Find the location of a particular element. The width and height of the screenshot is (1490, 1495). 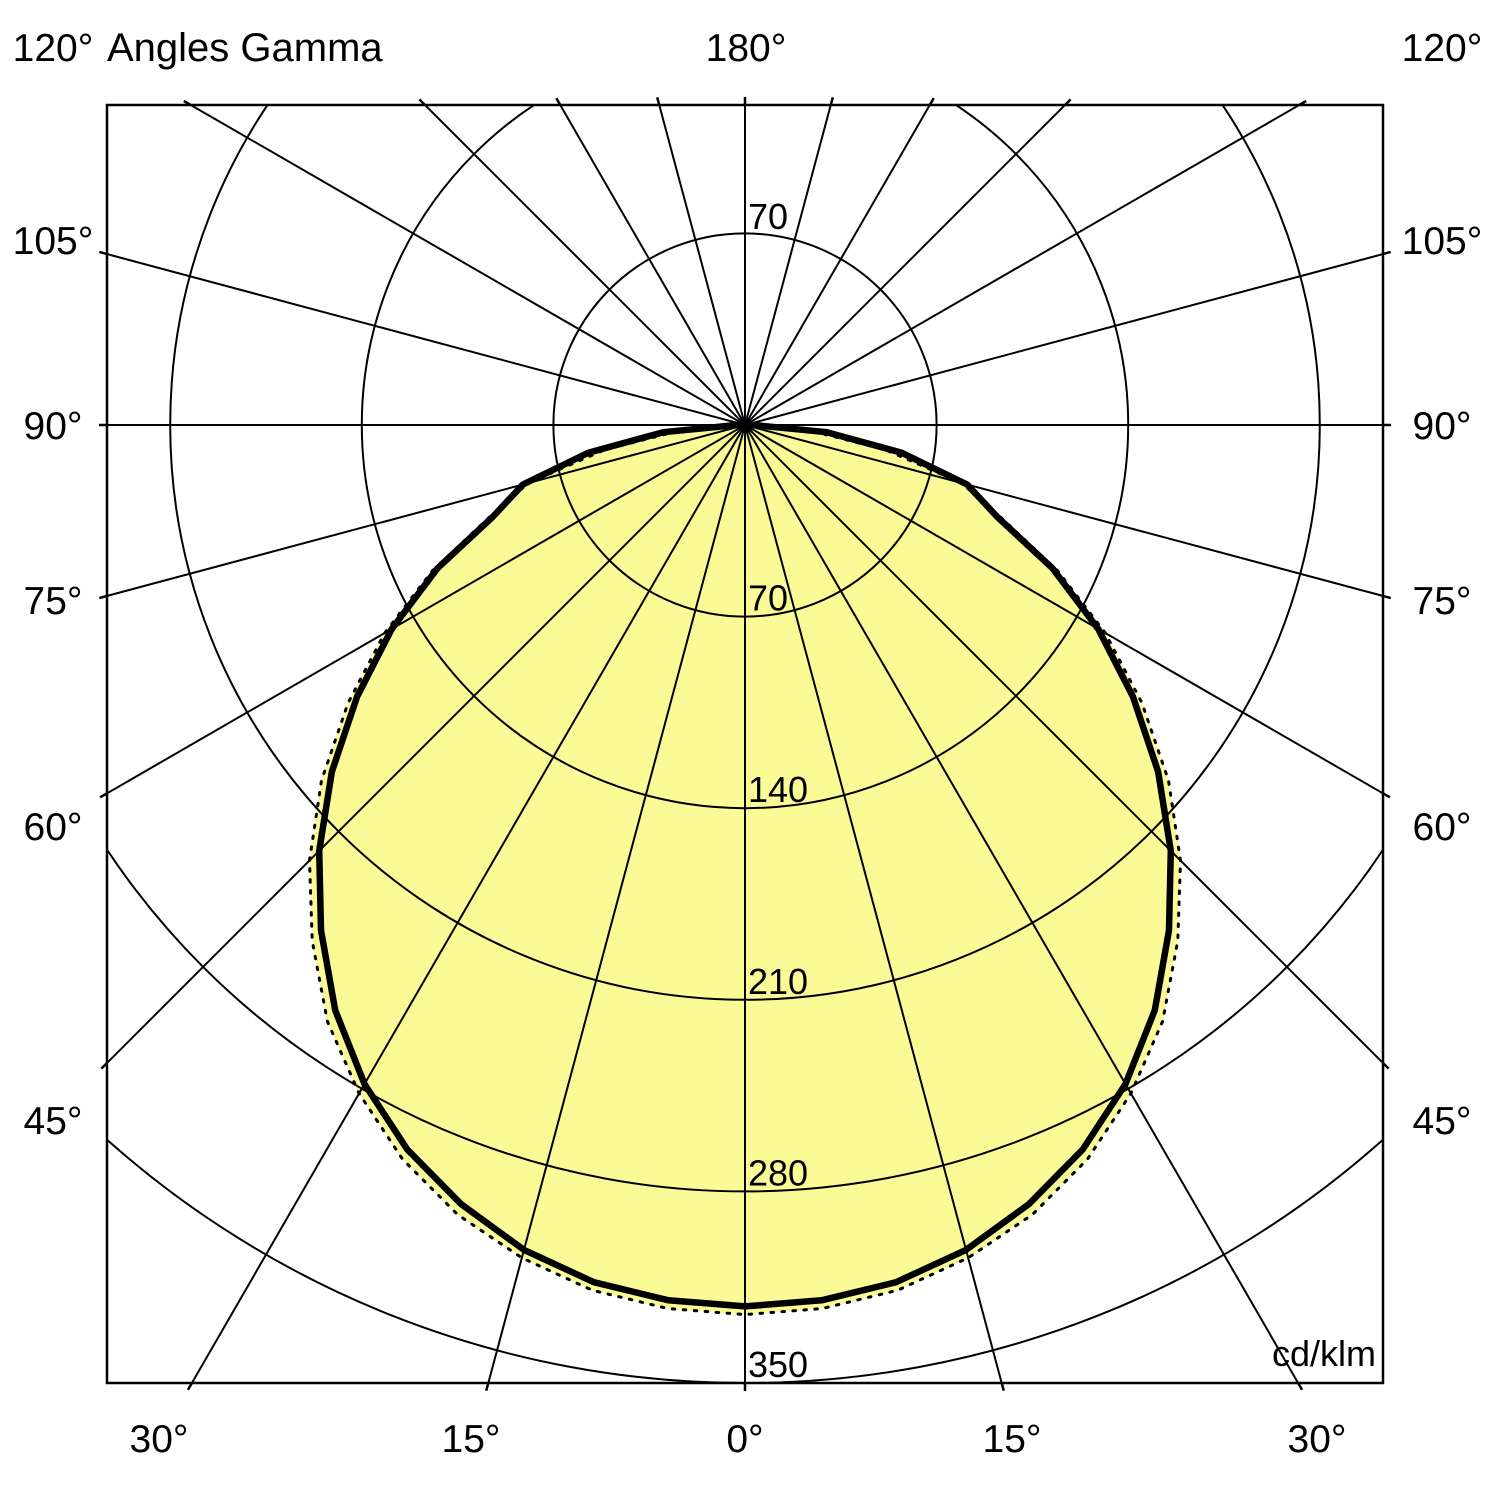

gamma-axis-label-right: 75° is located at coordinates (1442, 601).